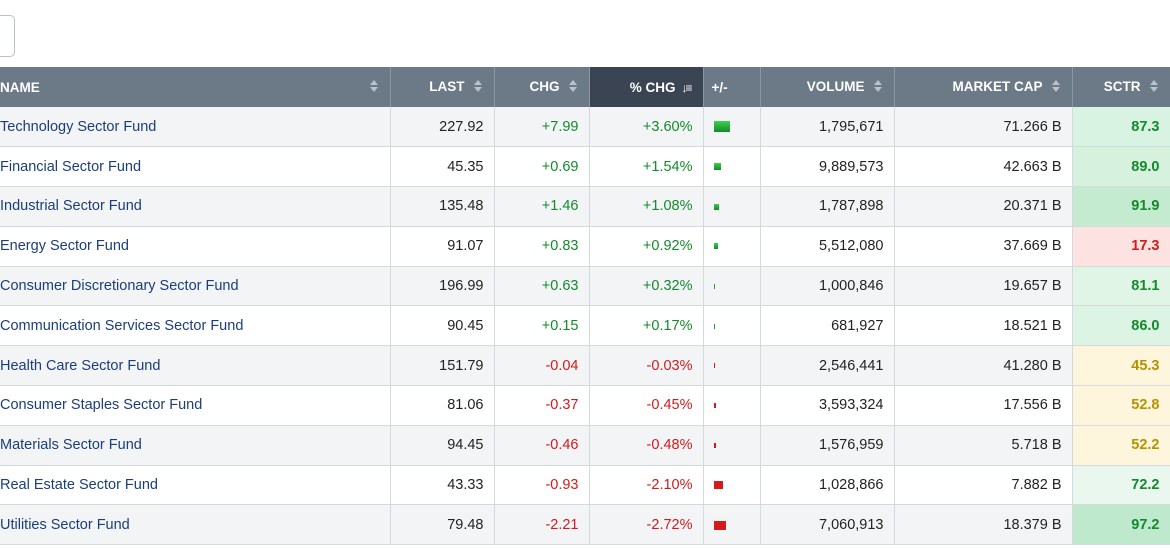  I want to click on last-price: 94.45, so click(442, 445).